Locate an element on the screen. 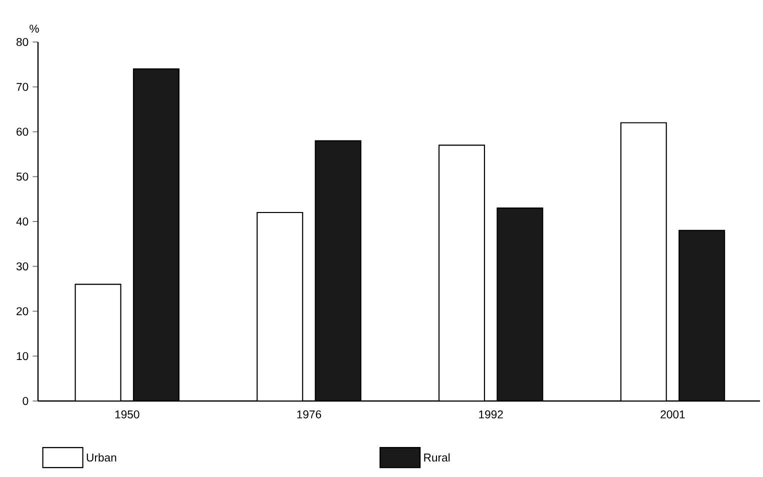 Image resolution: width=763 pixels, height=477 pixels. y-tick-label: 50 is located at coordinates (22, 176).